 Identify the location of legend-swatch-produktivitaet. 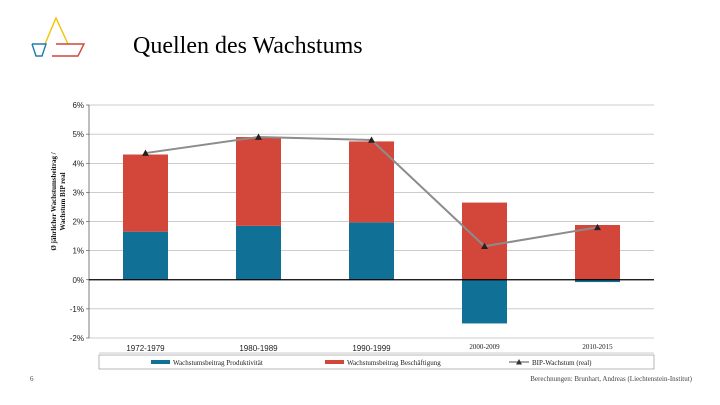
(160, 362).